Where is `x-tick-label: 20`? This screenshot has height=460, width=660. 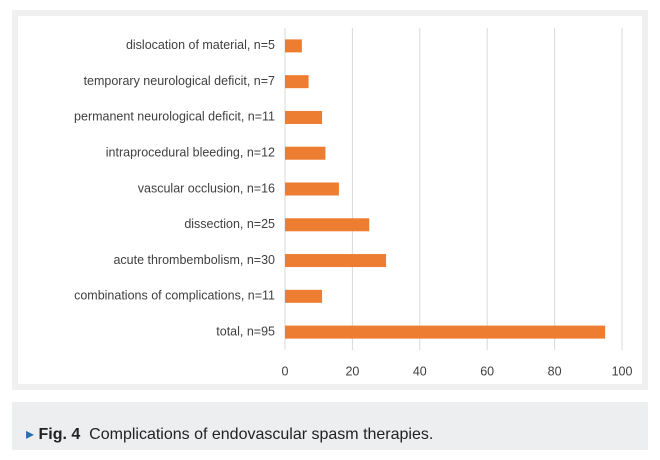
x-tick-label: 20 is located at coordinates (352, 371).